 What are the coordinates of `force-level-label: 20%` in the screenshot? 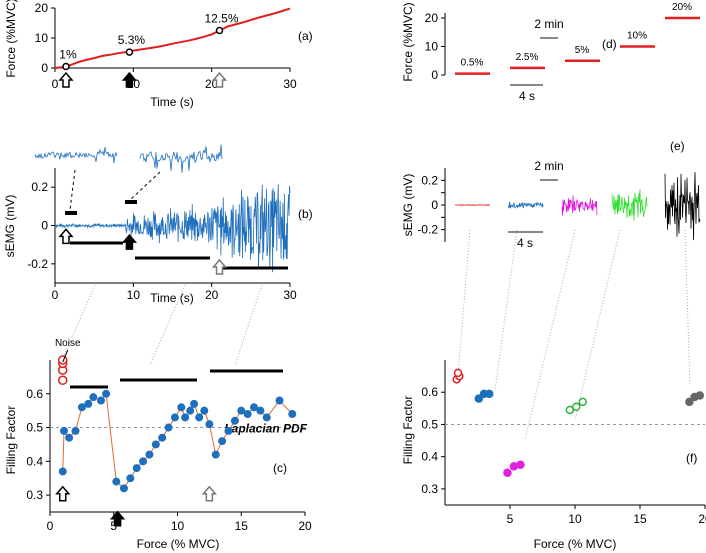 It's located at (682, 7).